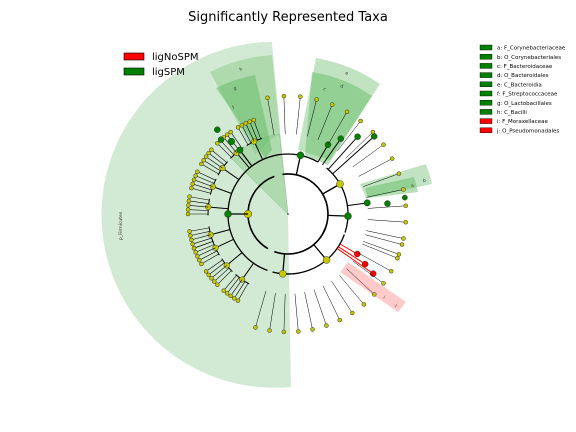 The height and width of the screenshot is (432, 576). Describe the element at coordinates (300, 241) in the screenshot. I see `phylum-arc-proteobacteria` at that location.